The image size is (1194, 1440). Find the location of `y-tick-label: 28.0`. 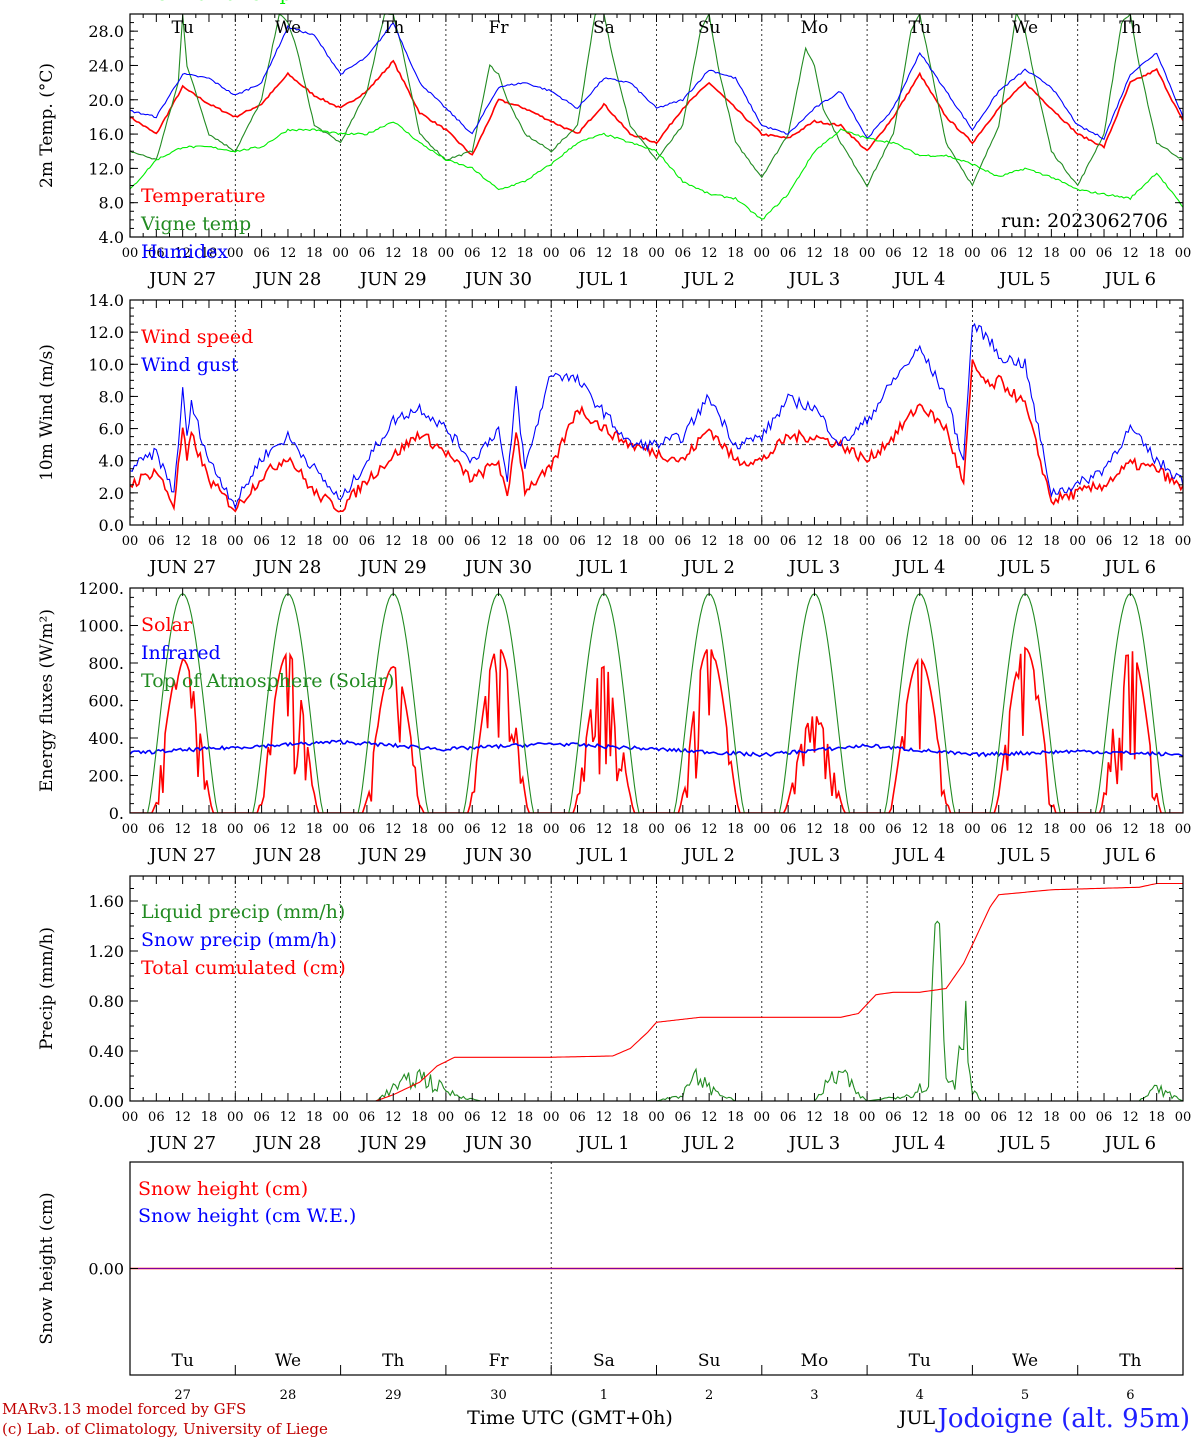

y-tick-label: 28.0 is located at coordinates (106, 31).